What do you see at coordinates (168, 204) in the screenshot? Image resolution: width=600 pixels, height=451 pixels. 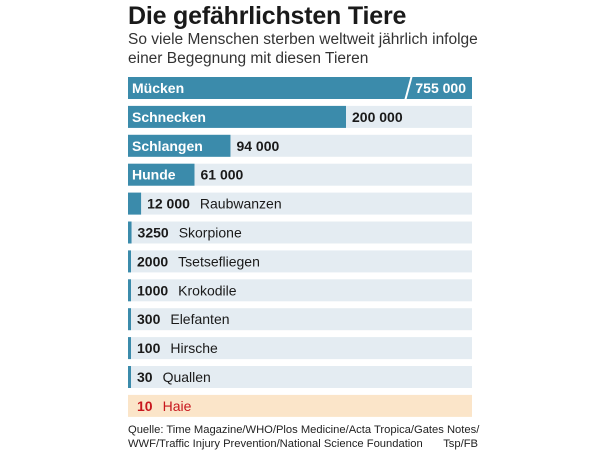 I see `value-label-raubwanzen: 12 000` at bounding box center [168, 204].